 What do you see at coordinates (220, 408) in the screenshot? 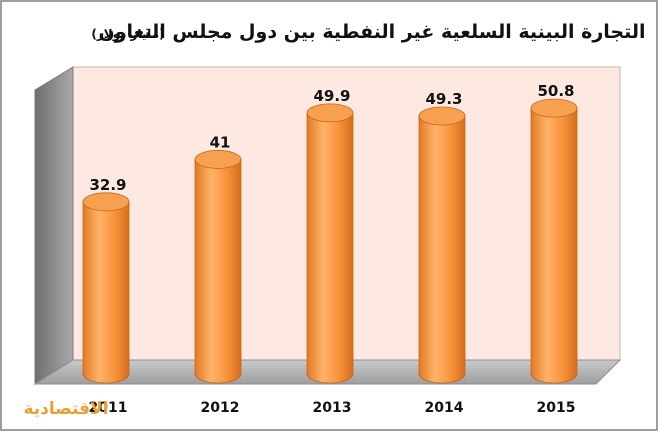
I see `x-tick-label: 2012` at bounding box center [220, 408].